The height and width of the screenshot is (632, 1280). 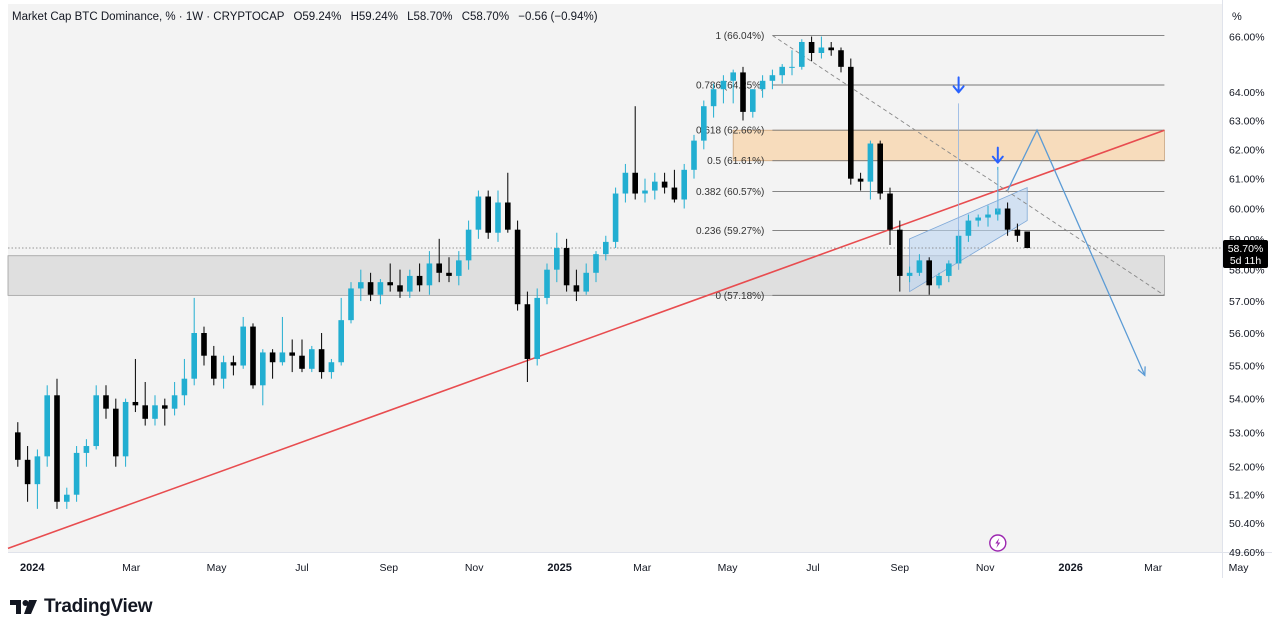 What do you see at coordinates (1070, 568) in the screenshot?
I see `time-tick-label: 2026` at bounding box center [1070, 568].